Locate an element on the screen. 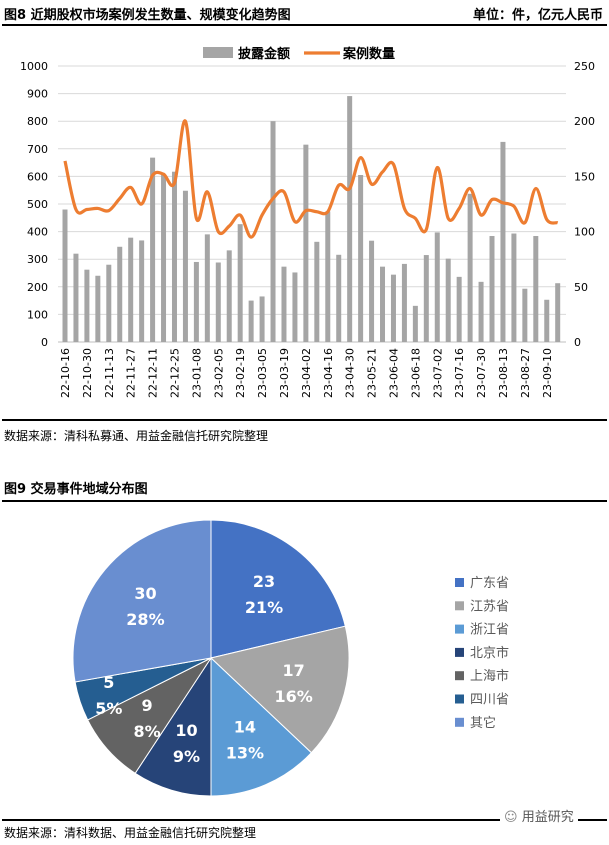  y-left-tick-label: 700 is located at coordinates (37, 149).